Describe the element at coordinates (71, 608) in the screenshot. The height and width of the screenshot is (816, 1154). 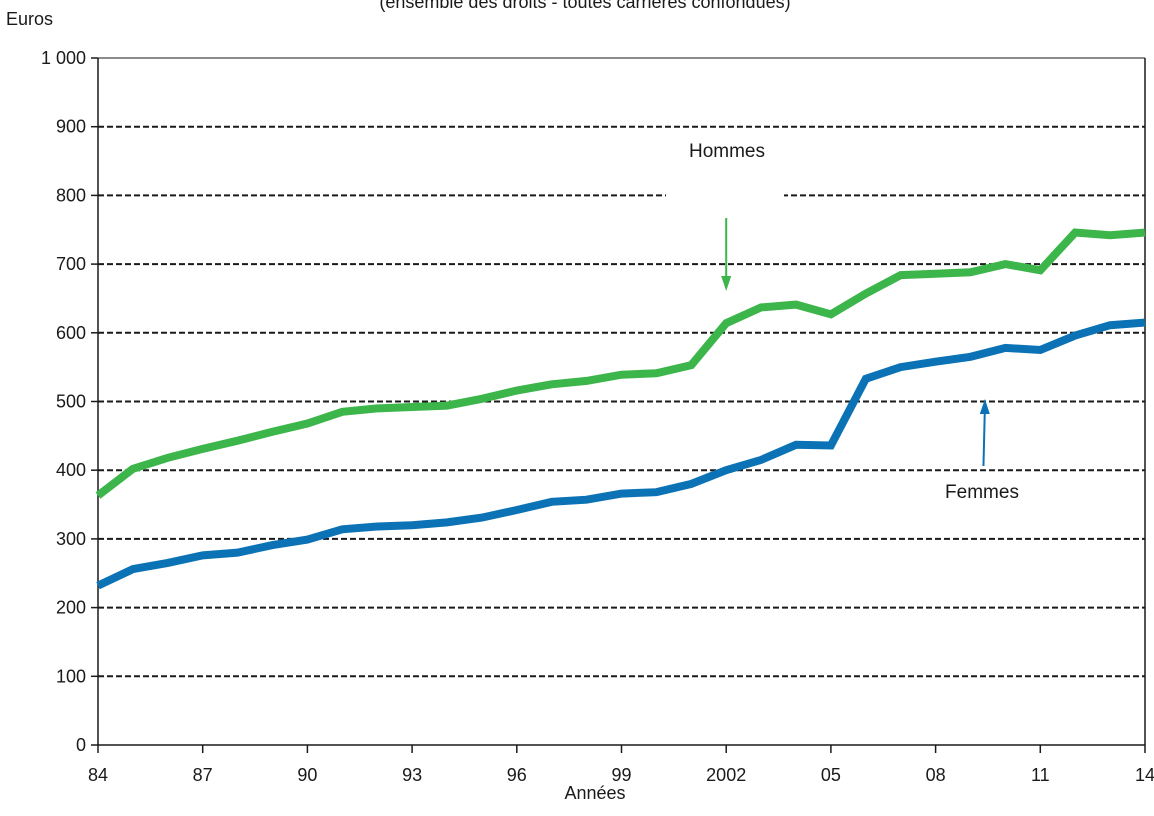
I see `y-tick-label: 200` at that location.